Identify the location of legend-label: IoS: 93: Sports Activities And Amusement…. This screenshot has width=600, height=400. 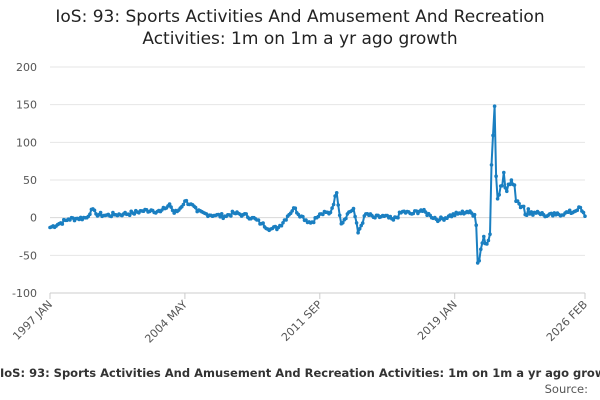
(300, 373).